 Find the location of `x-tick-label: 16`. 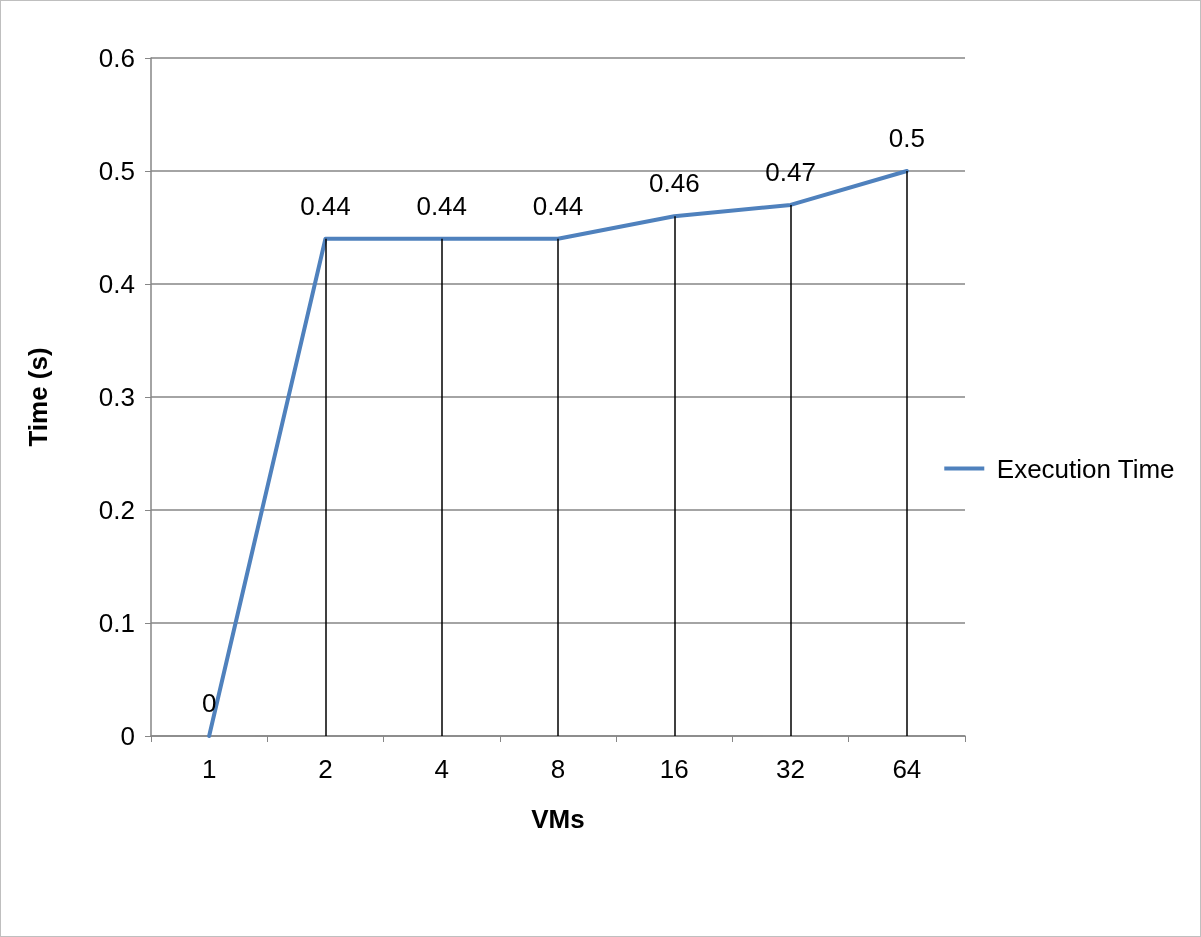

x-tick-label: 16 is located at coordinates (674, 769).